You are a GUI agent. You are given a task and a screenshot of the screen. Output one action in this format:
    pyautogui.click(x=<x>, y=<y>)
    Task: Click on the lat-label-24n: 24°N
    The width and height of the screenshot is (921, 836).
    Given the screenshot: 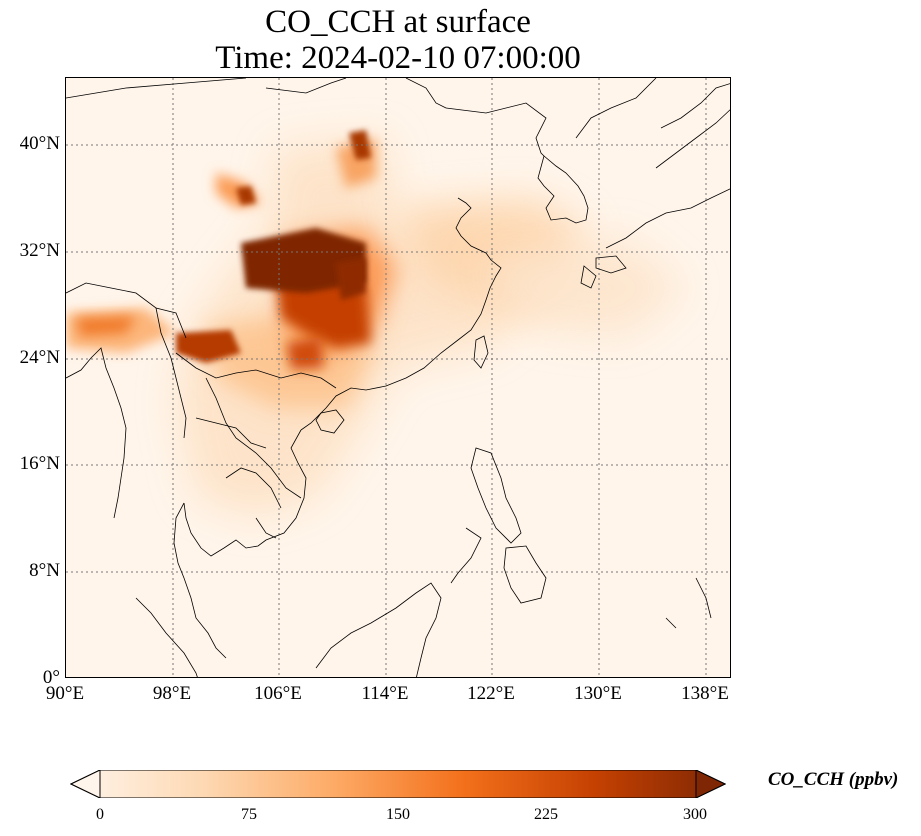 What is the action you would take?
    pyautogui.click(x=39, y=357)
    